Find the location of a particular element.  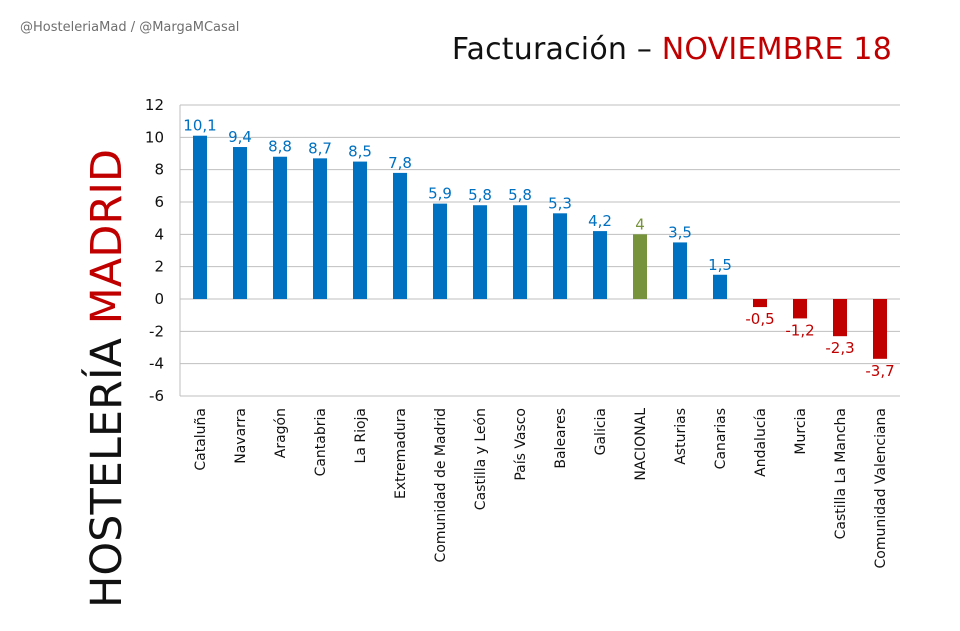

category-label: Canarias is located at coordinates (721, 438).